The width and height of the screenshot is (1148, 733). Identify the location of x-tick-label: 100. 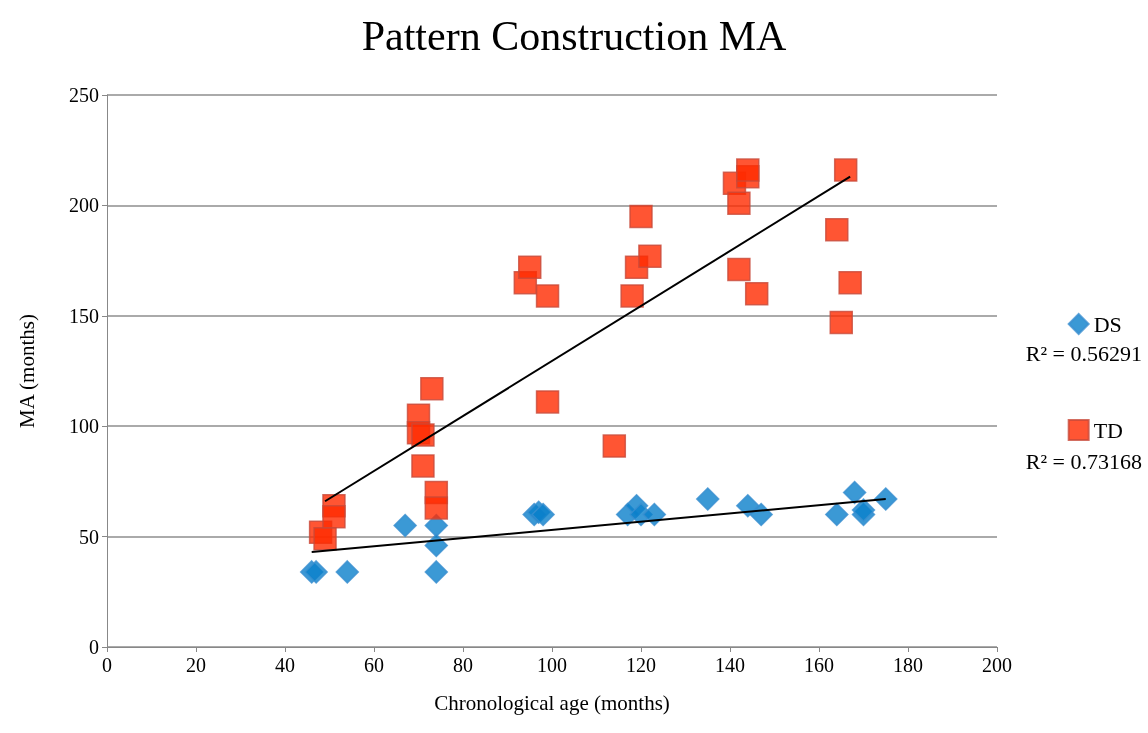
(552, 665).